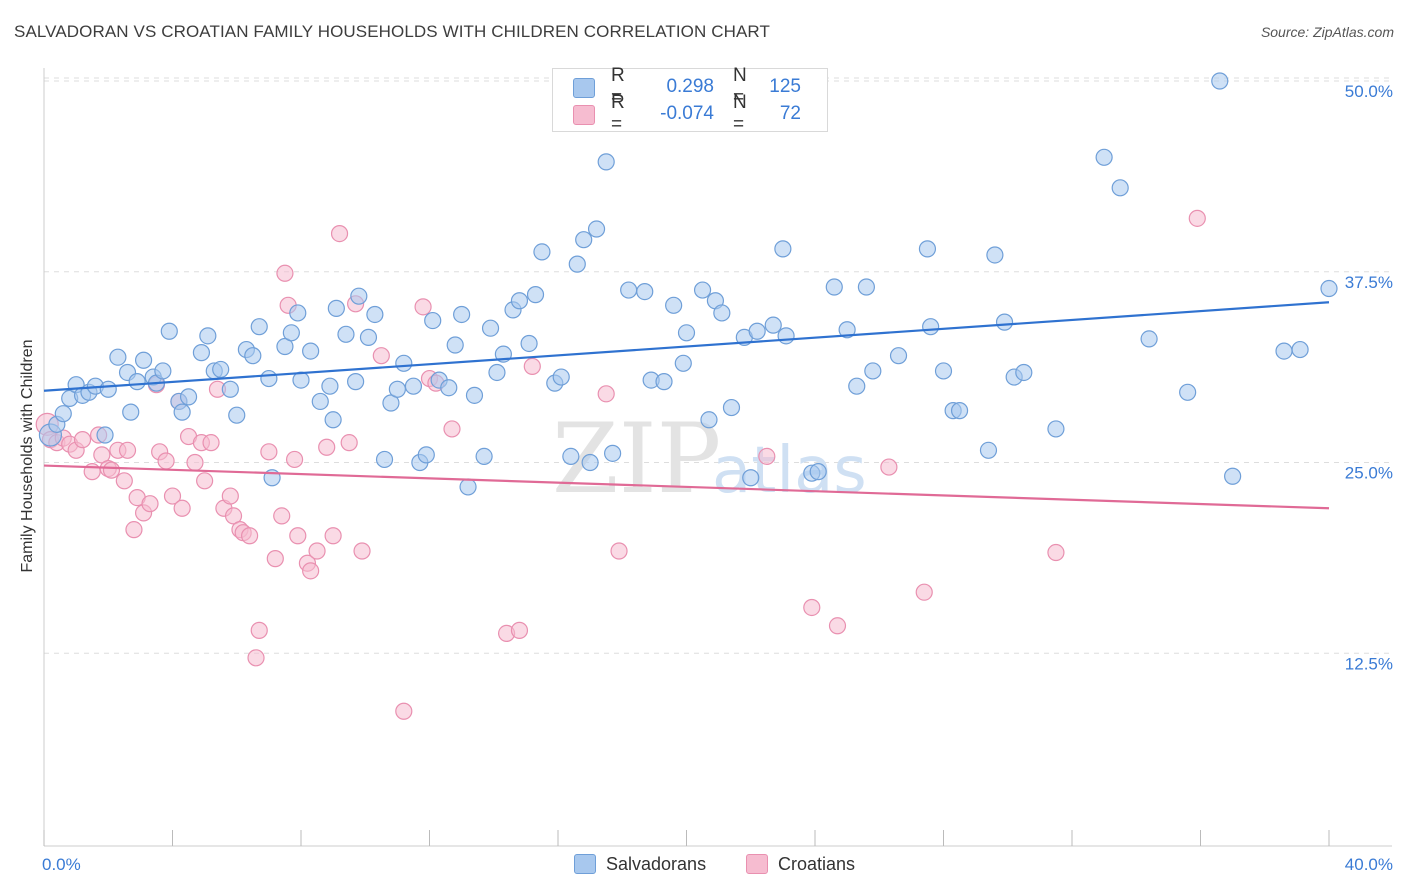  I want to click on legend-label-croatians: Croatians, so click(817, 863).